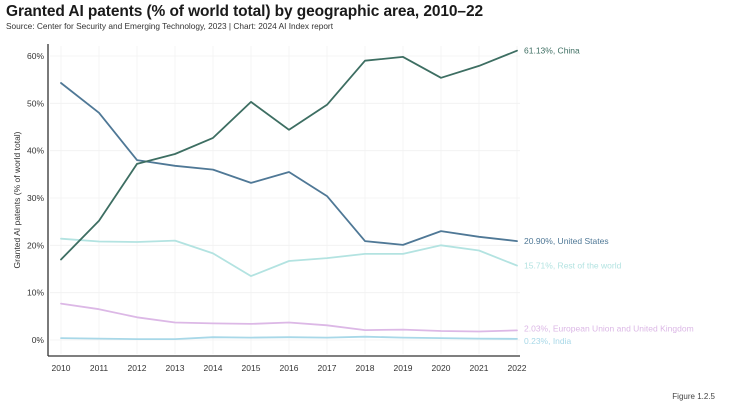 This screenshot has height=407, width=735. Describe the element at coordinates (548, 341) in the screenshot. I see `end-label-india: 0.23%, India` at that location.